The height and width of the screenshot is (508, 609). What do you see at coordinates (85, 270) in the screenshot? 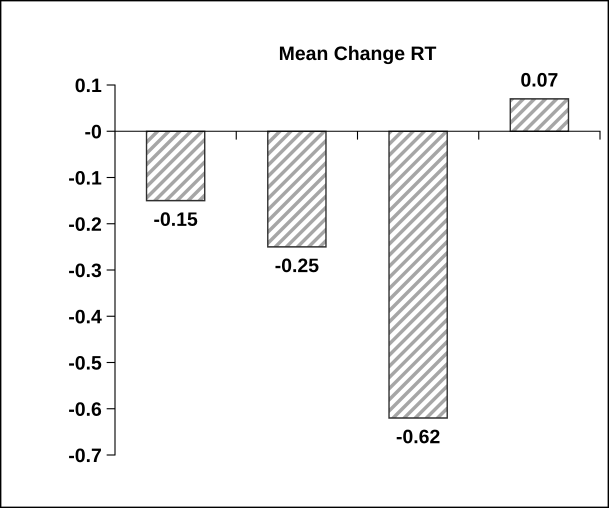
I see `y-tick-label: -0.3` at bounding box center [85, 270].